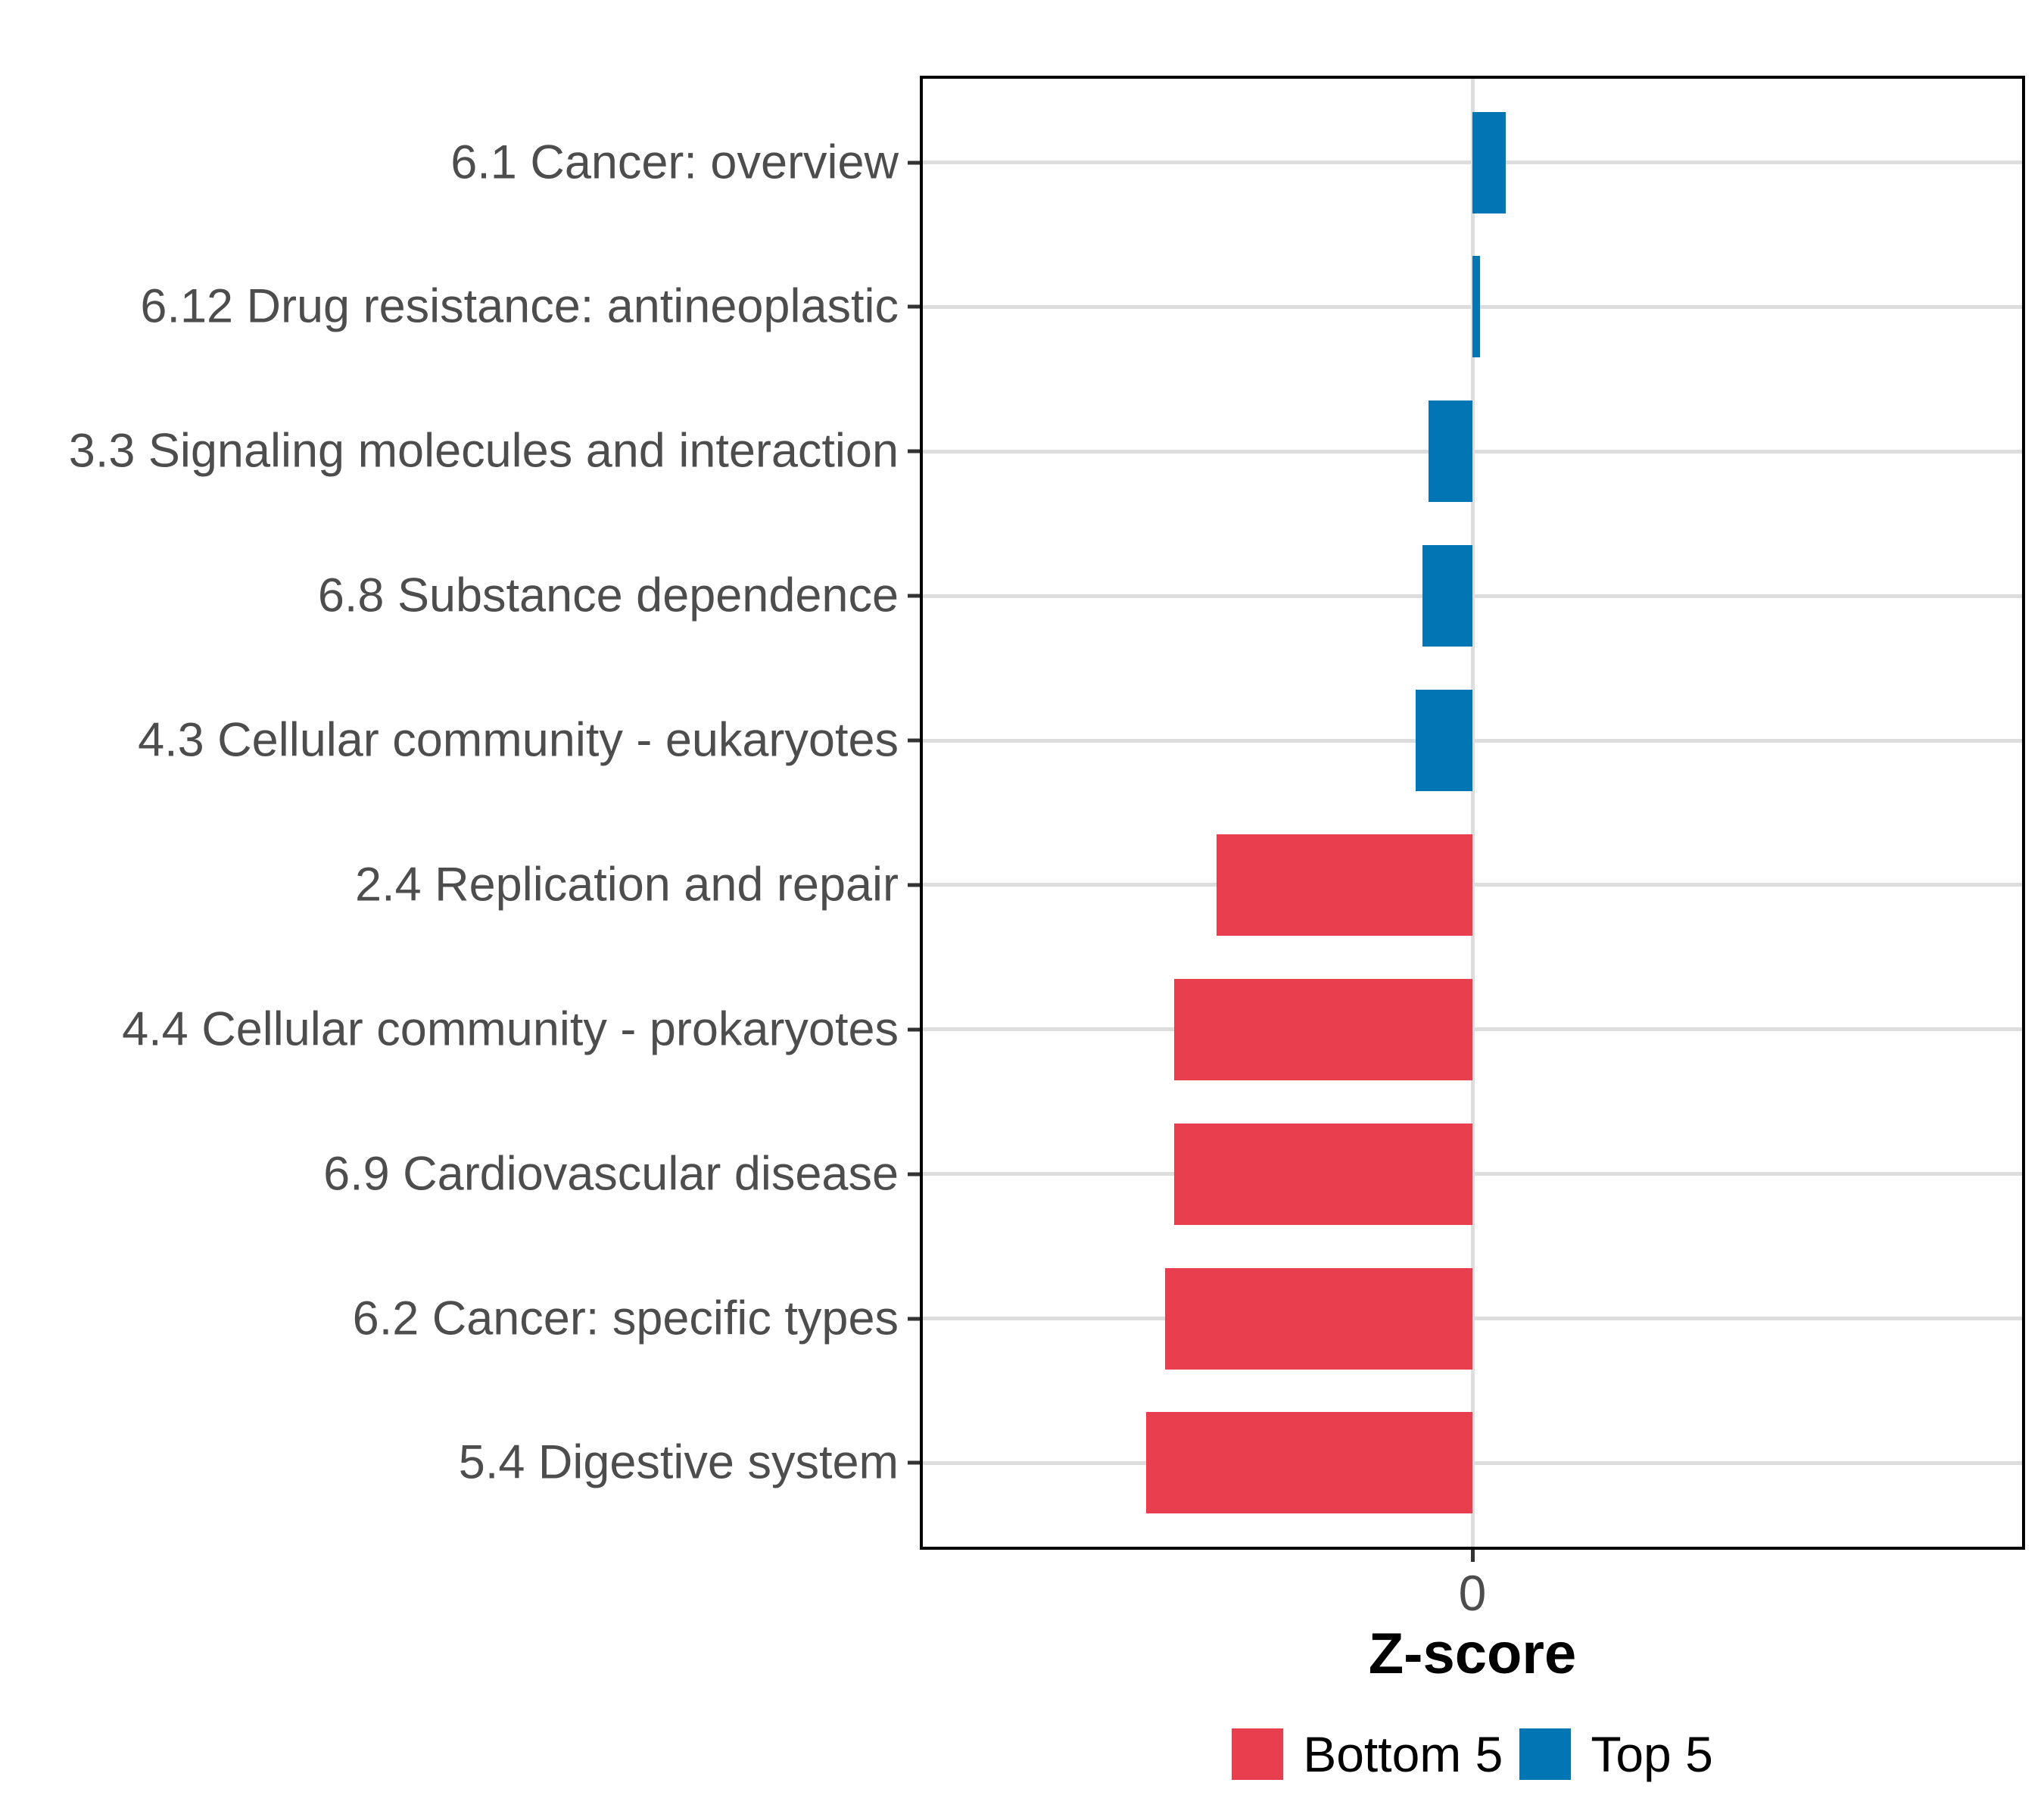  I want to click on y-tick-label: 6.8 Substance dependence, so click(608, 595).